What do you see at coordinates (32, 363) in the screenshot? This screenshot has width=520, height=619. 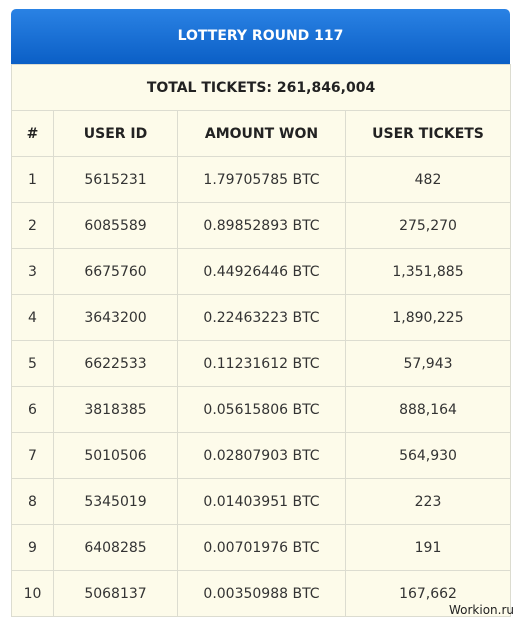 I see `table-cell: 5` at bounding box center [32, 363].